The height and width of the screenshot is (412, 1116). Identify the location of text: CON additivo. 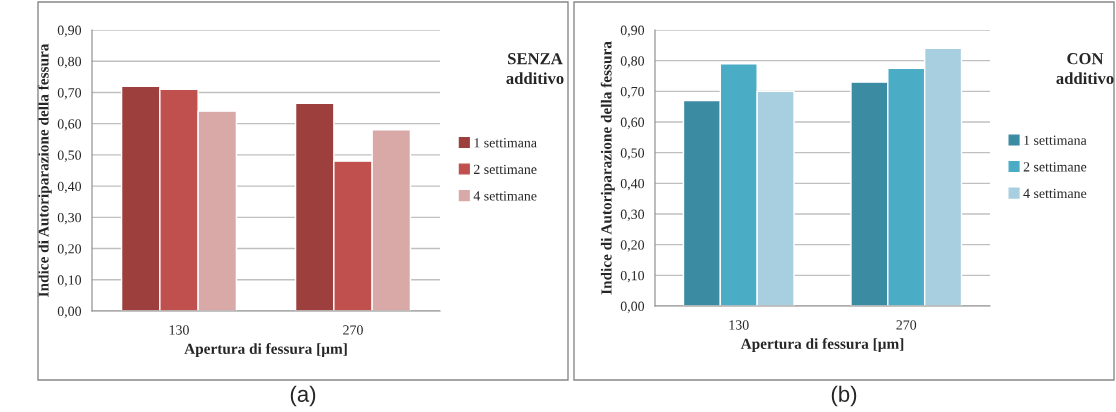
(1085, 69).